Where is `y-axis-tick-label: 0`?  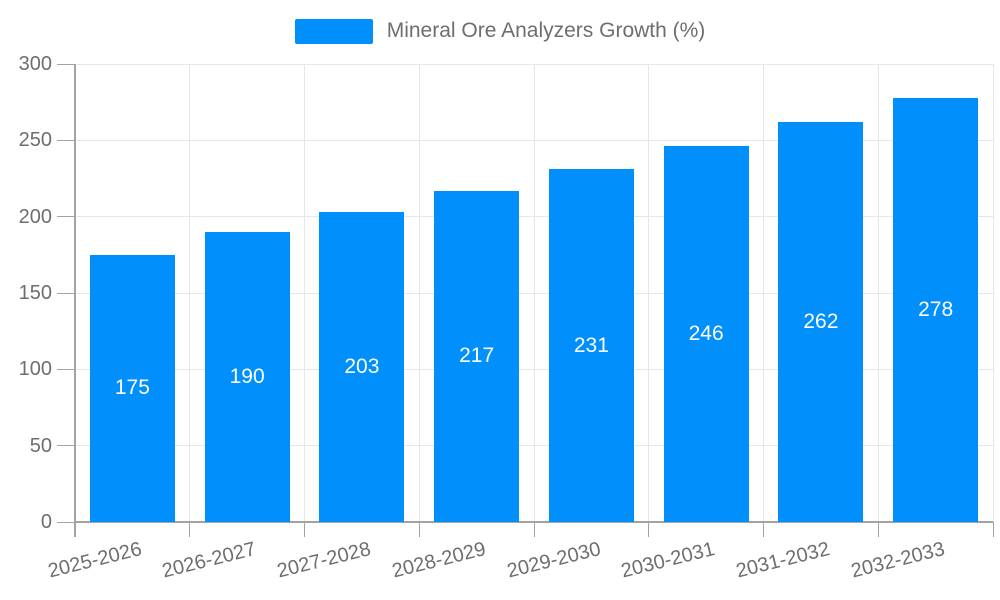
y-axis-tick-label: 0 is located at coordinates (46, 522).